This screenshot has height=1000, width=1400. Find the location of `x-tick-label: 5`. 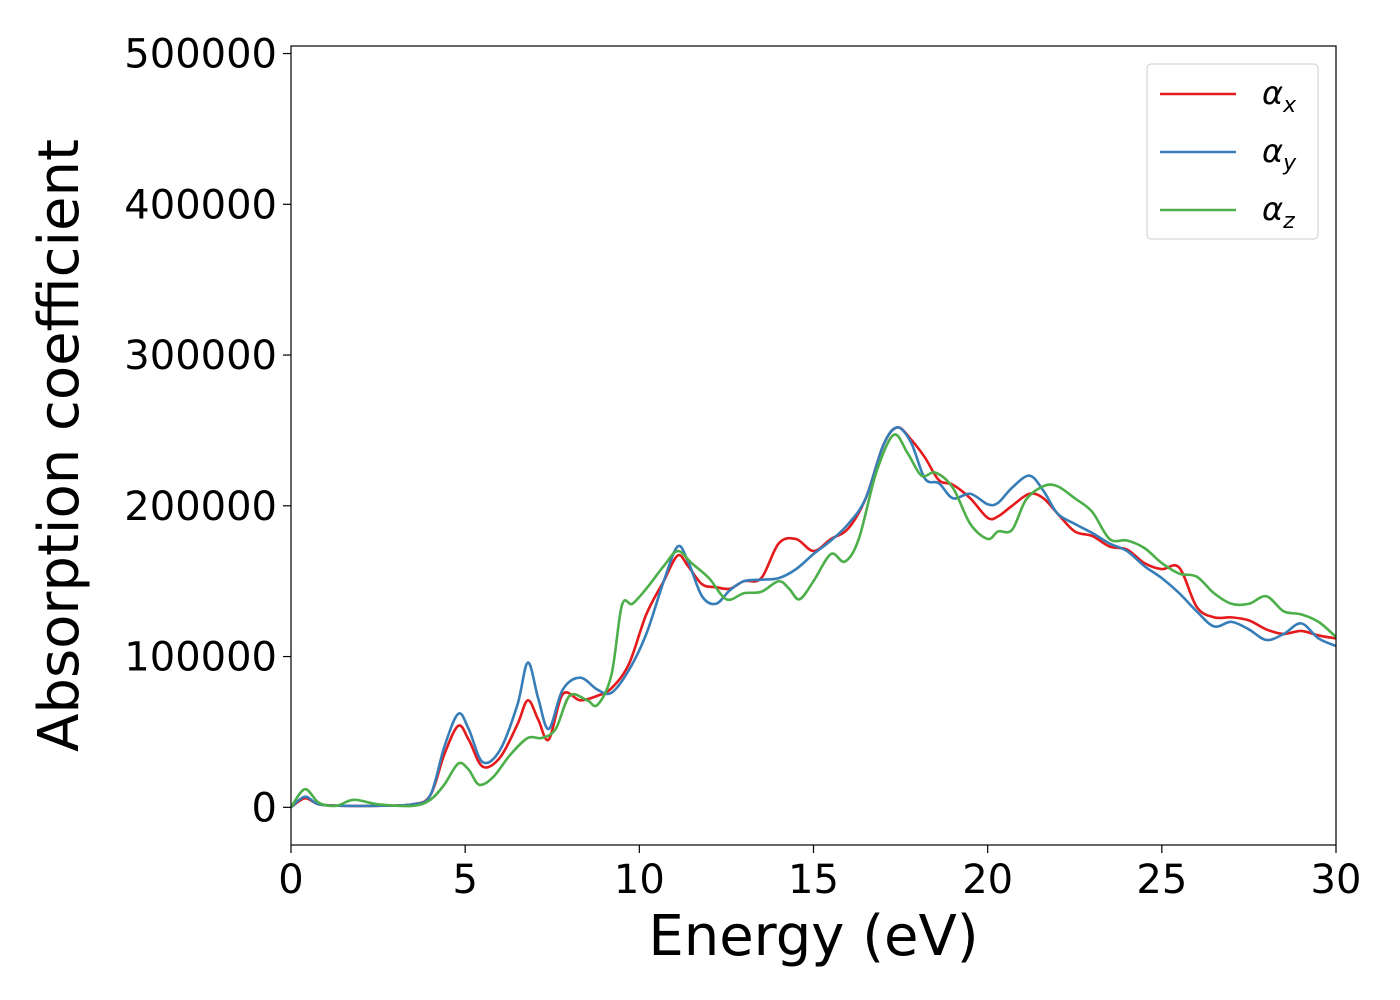

x-tick-label: 5 is located at coordinates (464, 880).